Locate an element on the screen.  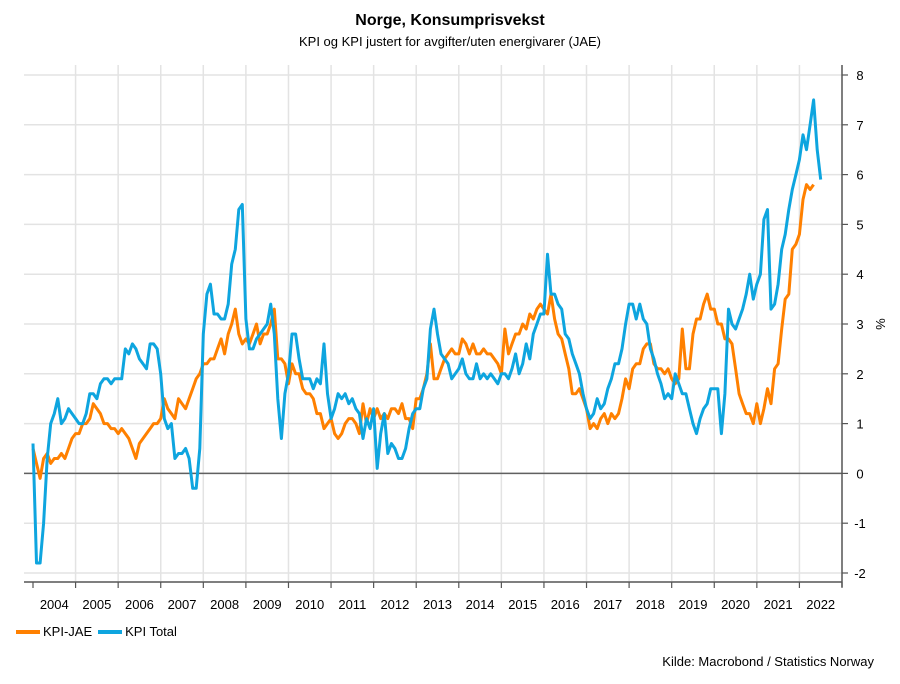
x-tick-label: 2014 is located at coordinates (480, 604).